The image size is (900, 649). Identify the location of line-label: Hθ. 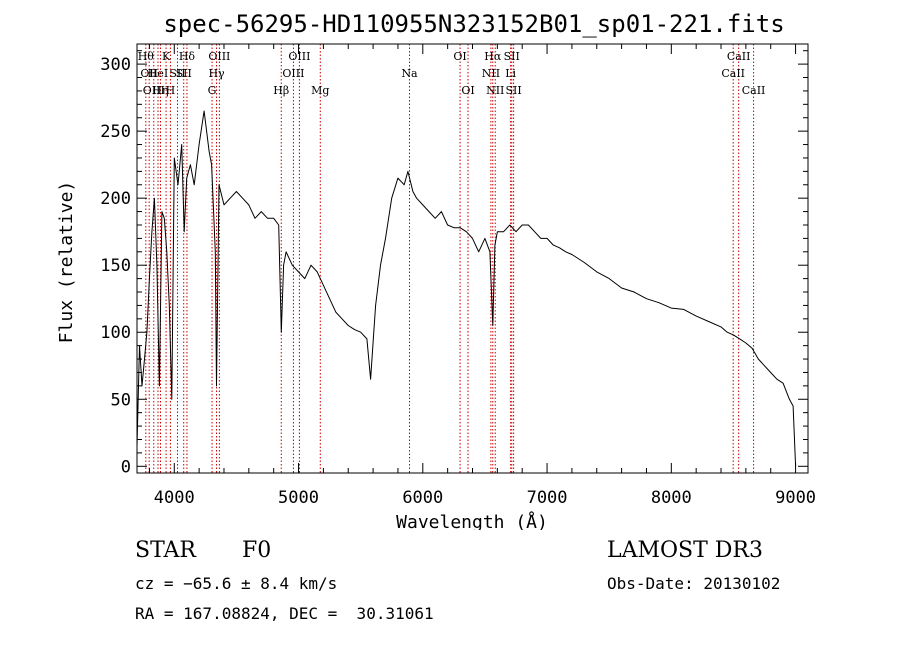
(146, 56).